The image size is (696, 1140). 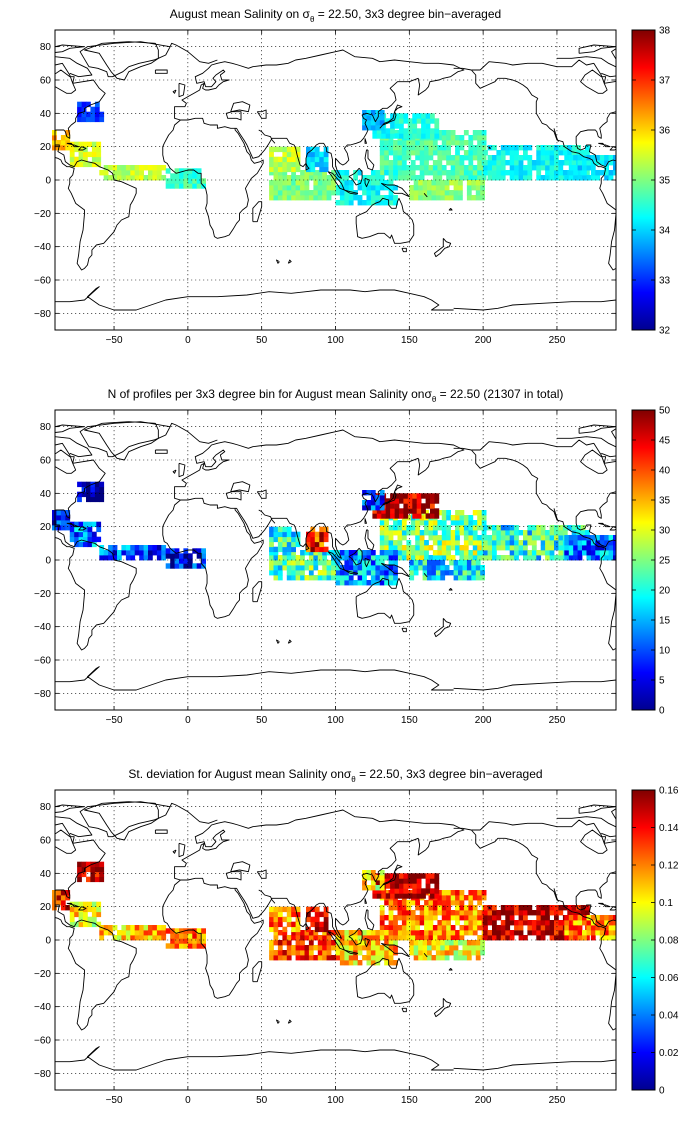 I want to click on x-tick-label: 100, so click(x=335, y=1100).